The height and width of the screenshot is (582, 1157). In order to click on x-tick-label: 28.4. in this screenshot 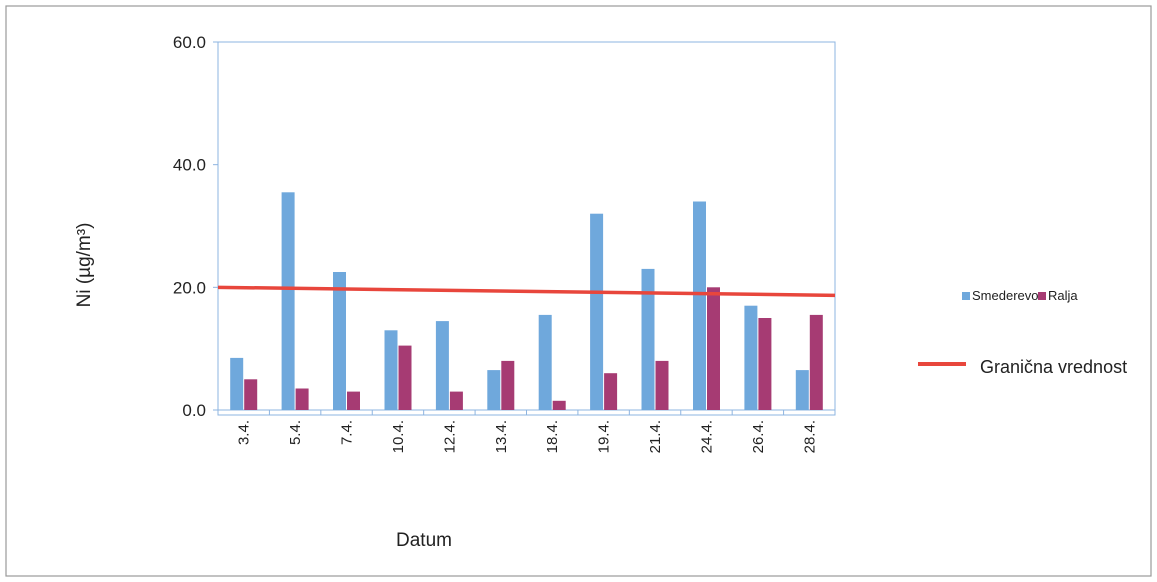, I will do `click(809, 436)`.